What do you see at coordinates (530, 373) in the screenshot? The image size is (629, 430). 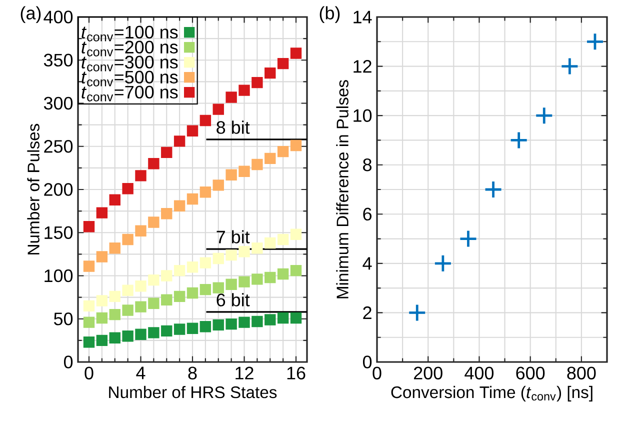 I see `x-tick-label: 600` at bounding box center [530, 373].